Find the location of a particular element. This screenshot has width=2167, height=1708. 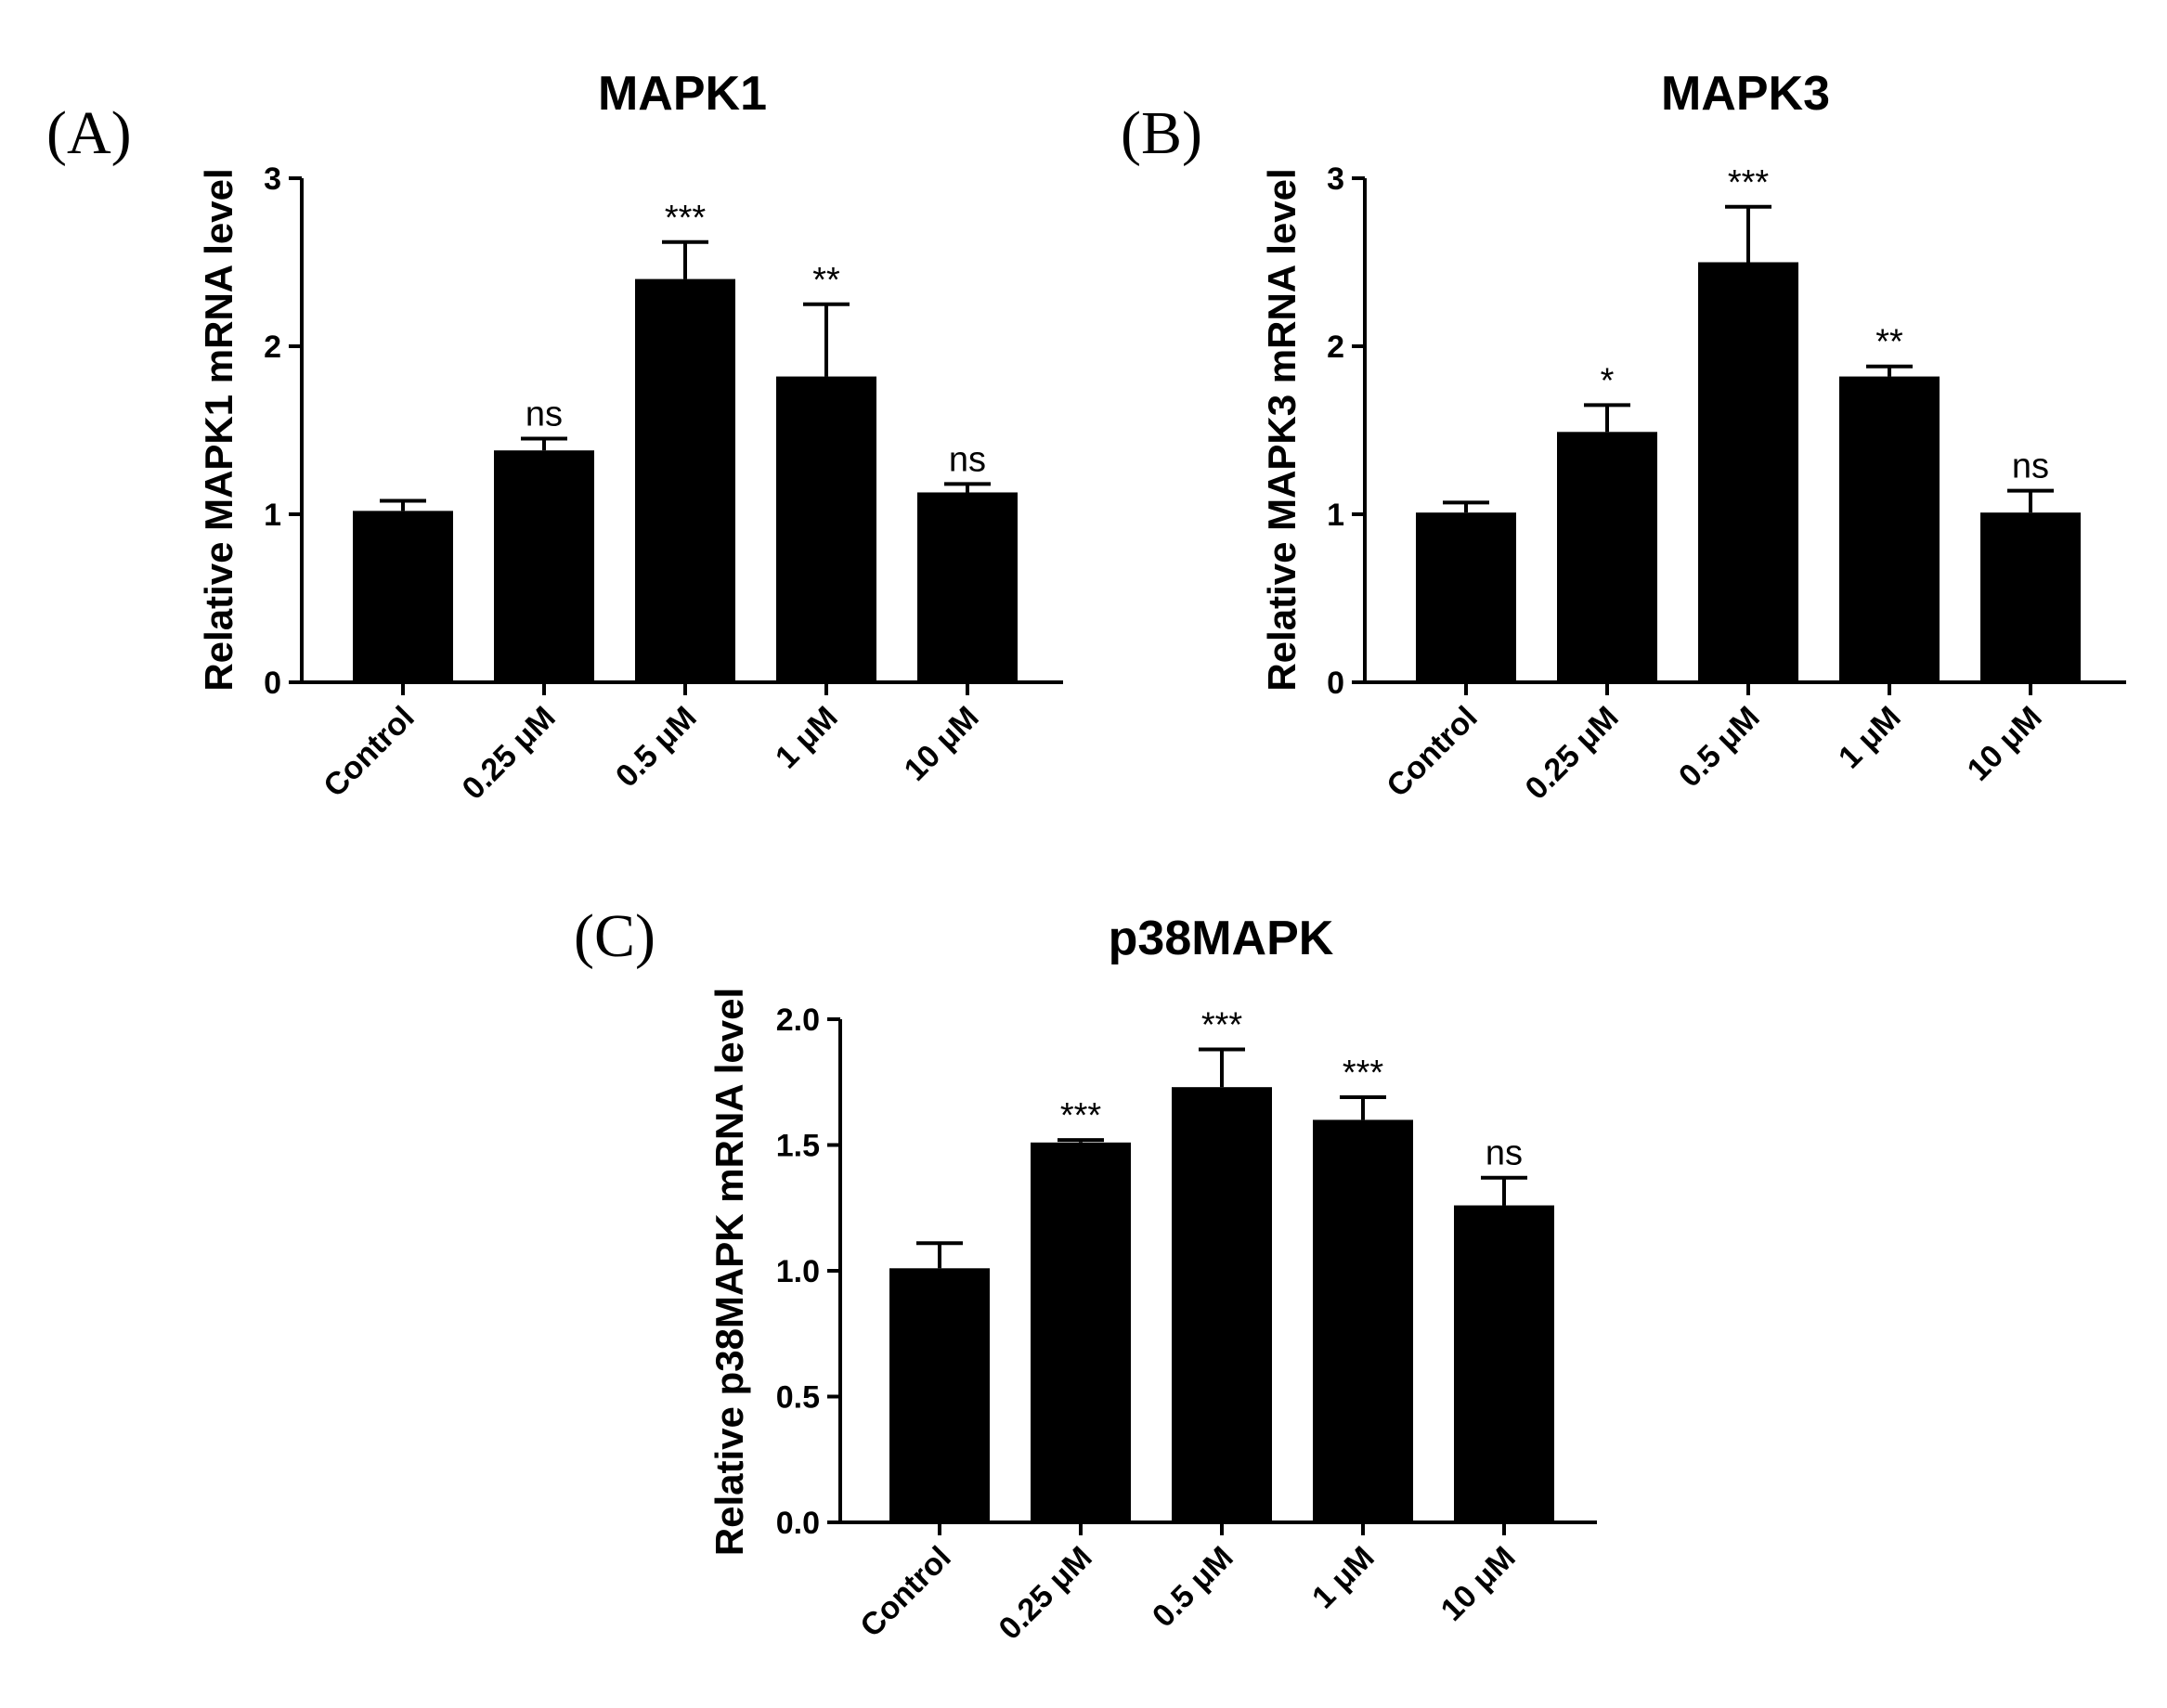

y-axis-label: Relative MAPK1 mRNA level is located at coordinates (218, 429).